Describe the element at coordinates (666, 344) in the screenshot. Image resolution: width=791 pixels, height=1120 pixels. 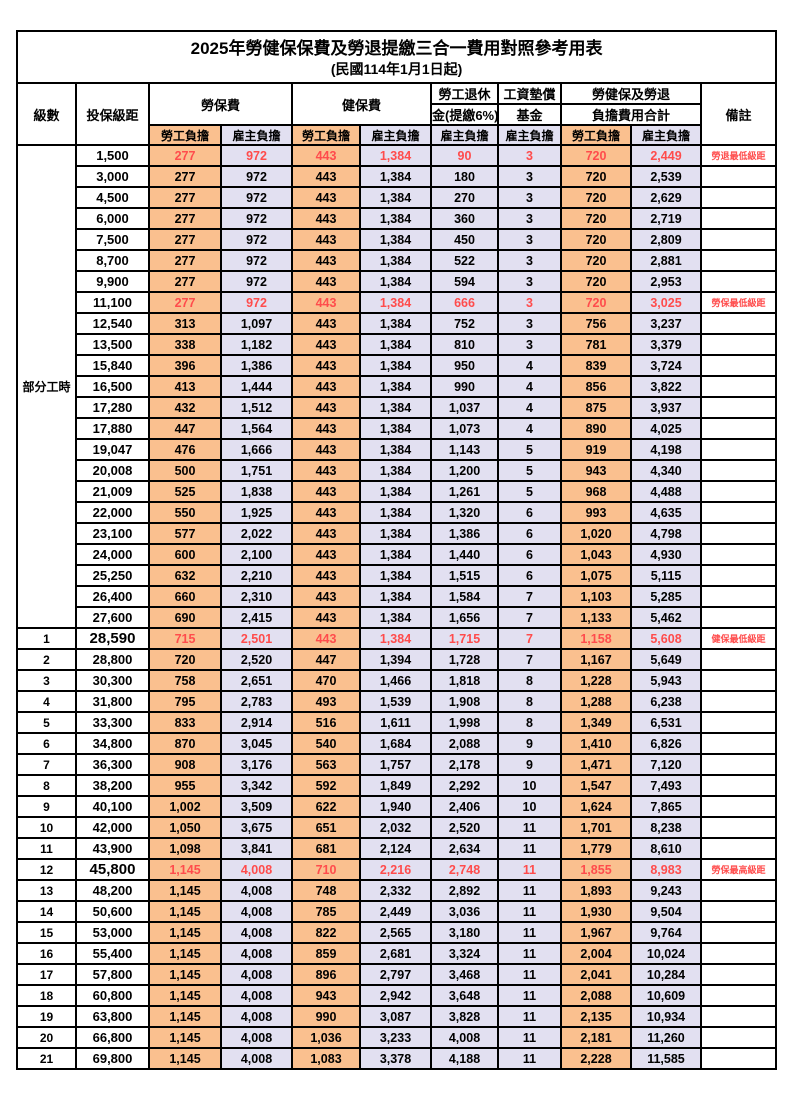
I see `value-cell: 3,379` at that location.